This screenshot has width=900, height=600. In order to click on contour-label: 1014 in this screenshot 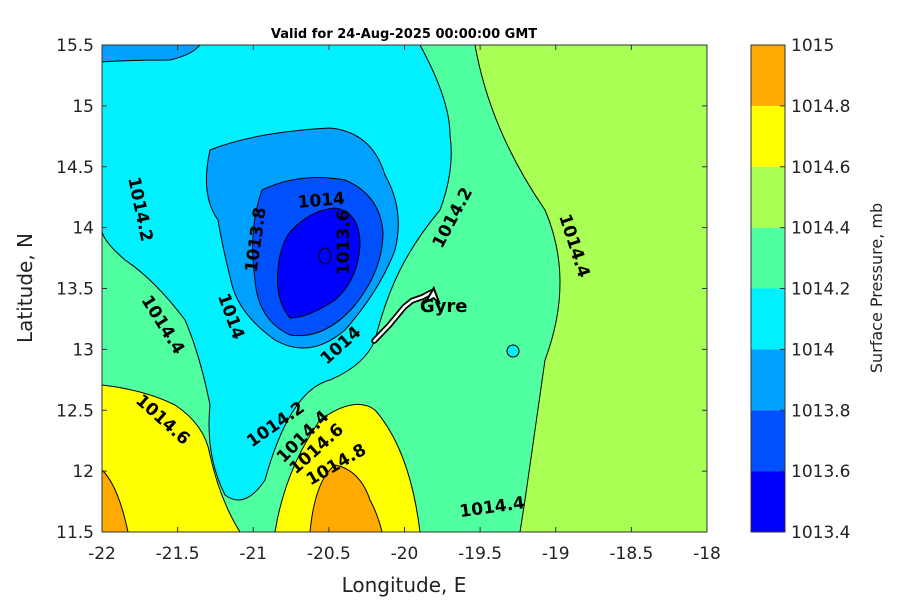, I will do `click(321, 201)`.